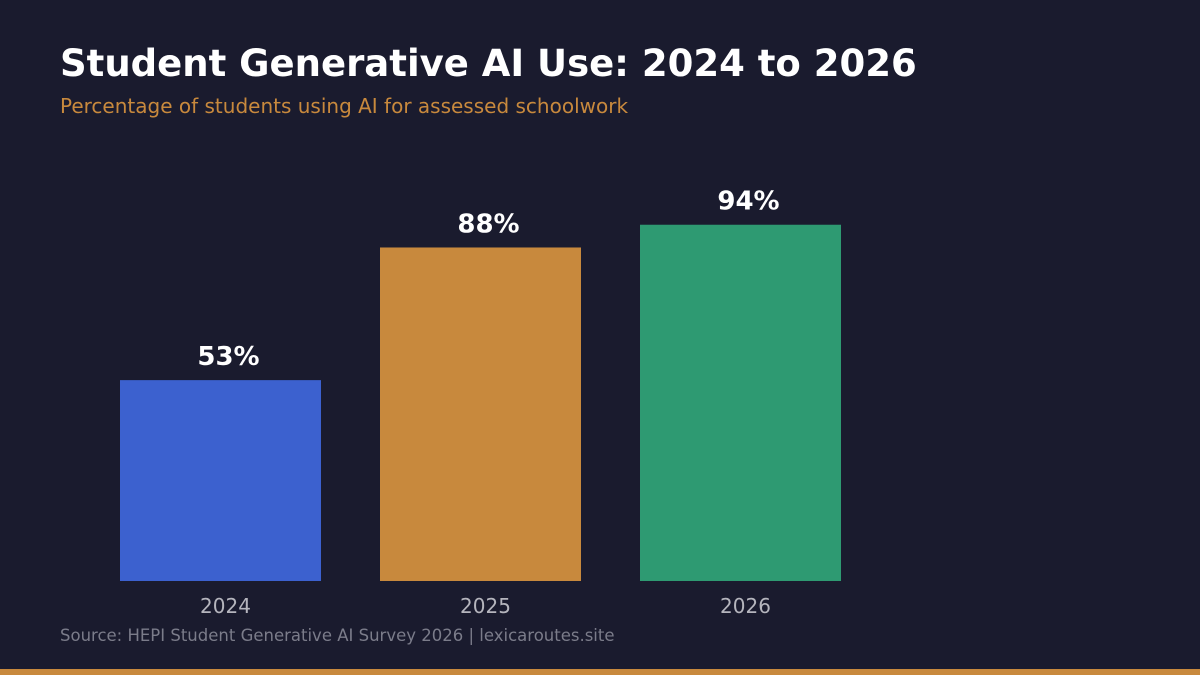 The width and height of the screenshot is (1200, 675). I want to click on x-tick-label-2025: 2025, so click(485, 606).